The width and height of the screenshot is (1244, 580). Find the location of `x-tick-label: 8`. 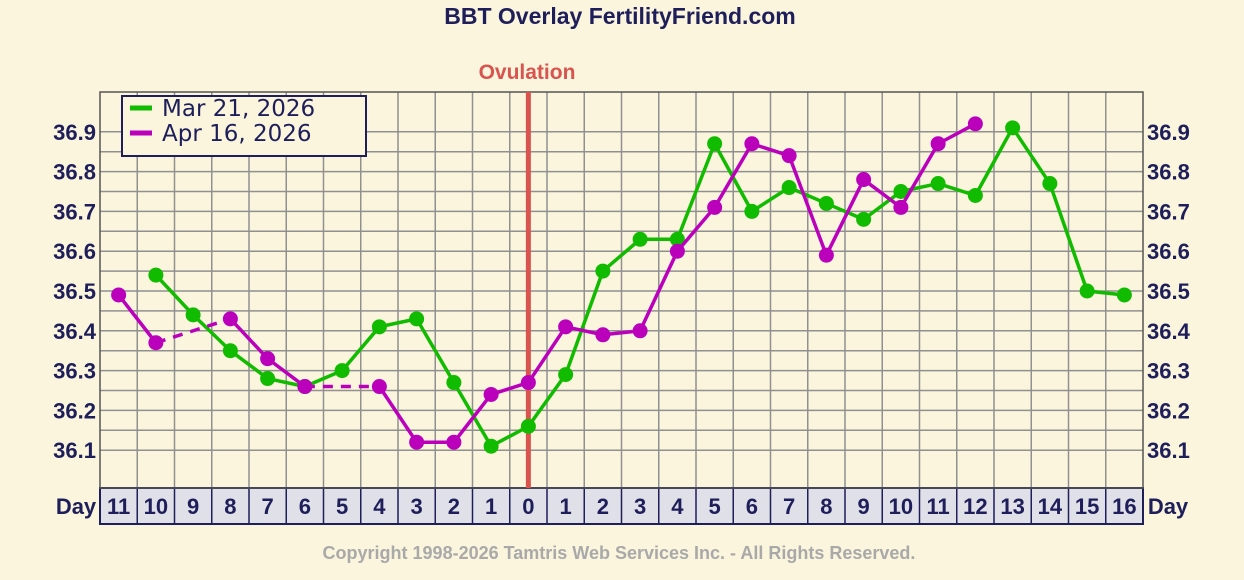

x-tick-label: 8 is located at coordinates (826, 506).